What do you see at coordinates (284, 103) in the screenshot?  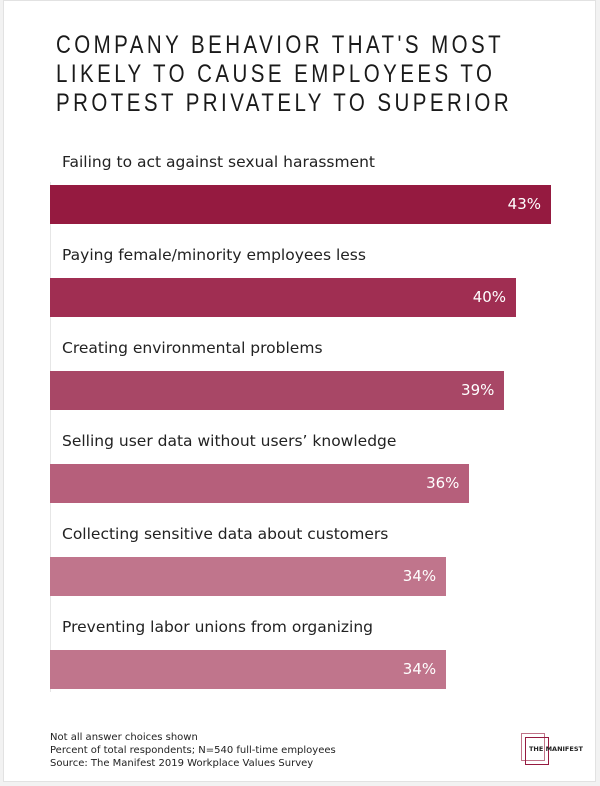 I see `title-line: PROTEST PRIVATELY TO SUPERIOR` at bounding box center [284, 103].